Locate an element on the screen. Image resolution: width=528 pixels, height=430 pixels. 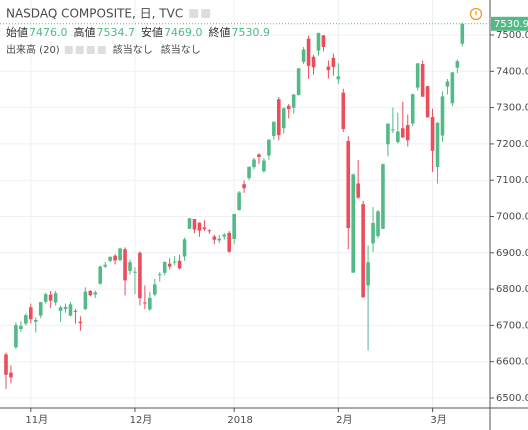
x-tick-label: 12月 is located at coordinates (141, 420).